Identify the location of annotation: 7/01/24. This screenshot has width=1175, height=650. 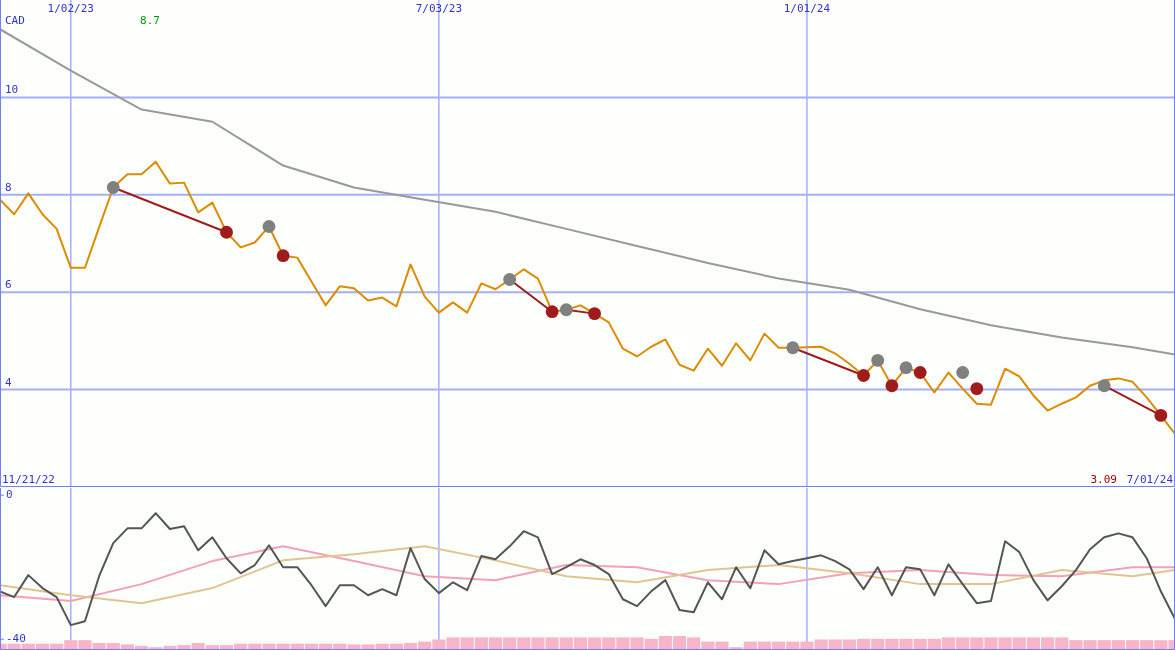
(1150, 479).